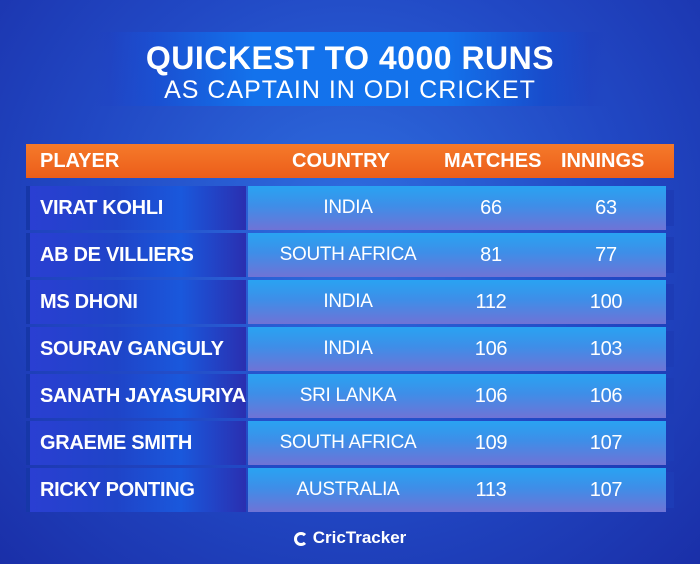 The height and width of the screenshot is (564, 700). Describe the element at coordinates (143, 396) in the screenshot. I see `player-name: SANATH JAYASURIYA` at that location.